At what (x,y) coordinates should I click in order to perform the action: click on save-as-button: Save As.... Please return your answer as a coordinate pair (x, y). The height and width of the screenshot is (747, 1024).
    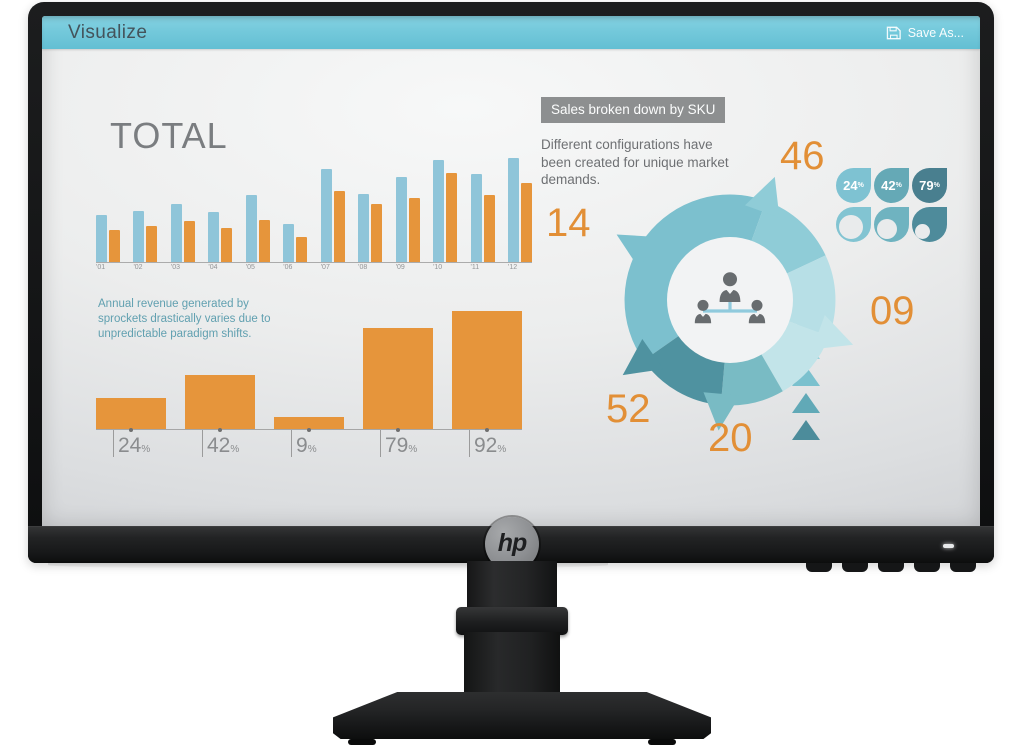
    Looking at the image, I should click on (925, 32).